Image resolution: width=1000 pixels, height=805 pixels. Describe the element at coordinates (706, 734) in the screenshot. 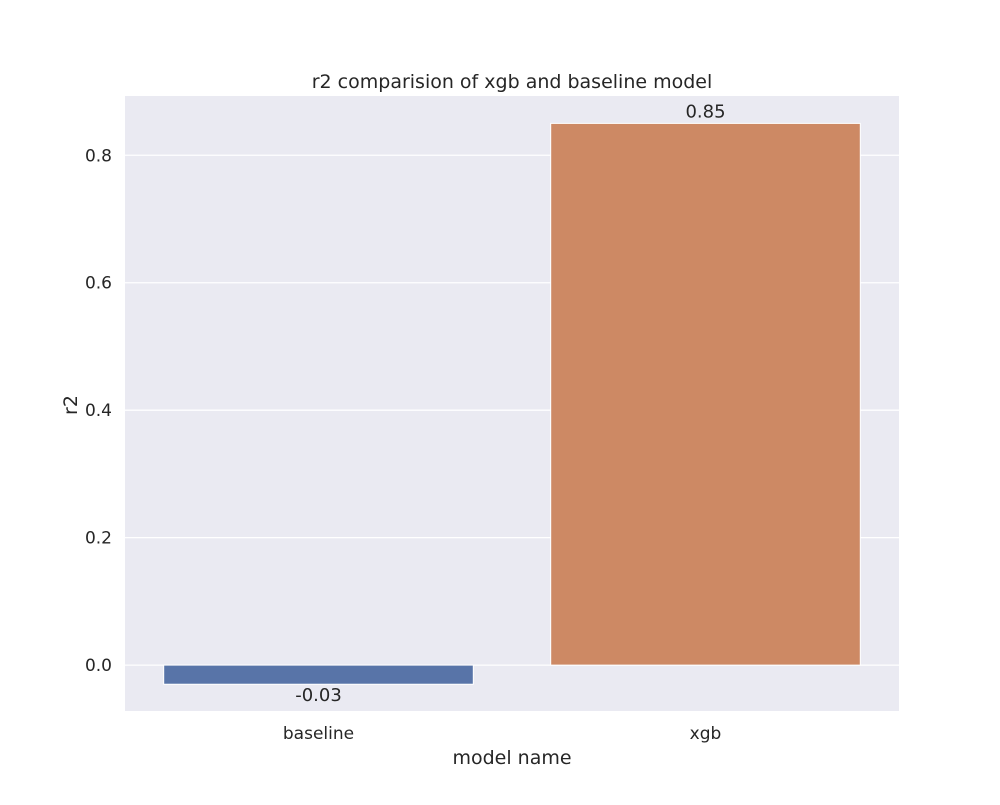

I see `x-tick-label-xgb: xgb` at that location.